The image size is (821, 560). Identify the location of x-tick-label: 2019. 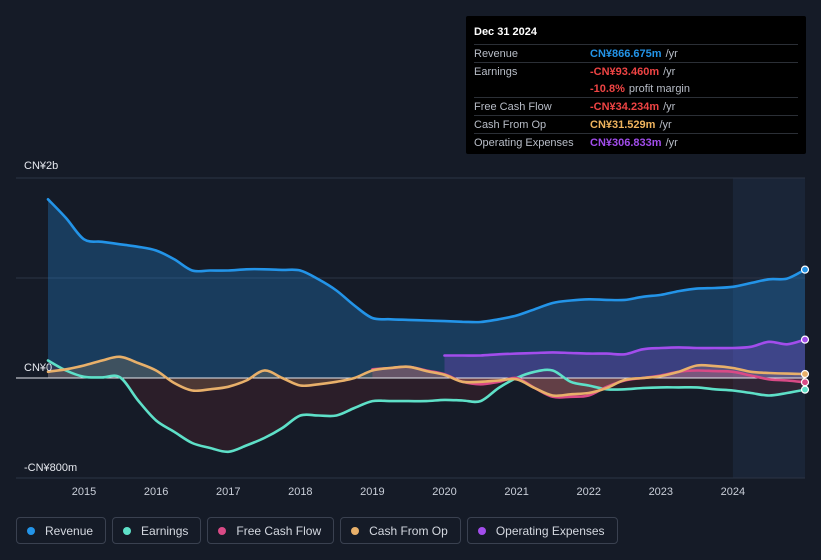
(372, 492).